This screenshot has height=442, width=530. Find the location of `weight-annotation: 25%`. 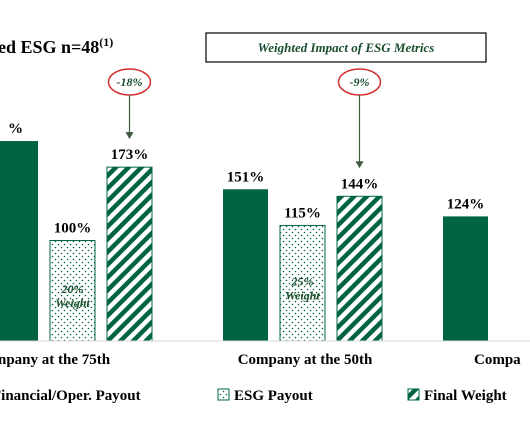

weight-annotation: 25% is located at coordinates (302, 282).